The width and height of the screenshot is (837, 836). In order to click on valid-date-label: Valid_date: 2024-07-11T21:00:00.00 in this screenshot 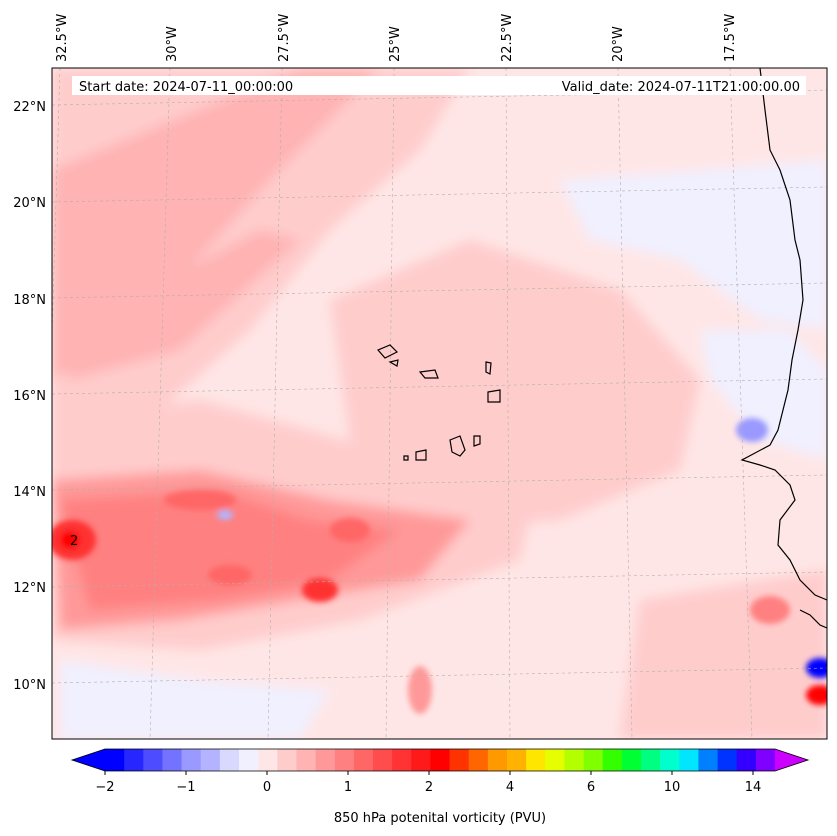, I will do `click(681, 87)`.